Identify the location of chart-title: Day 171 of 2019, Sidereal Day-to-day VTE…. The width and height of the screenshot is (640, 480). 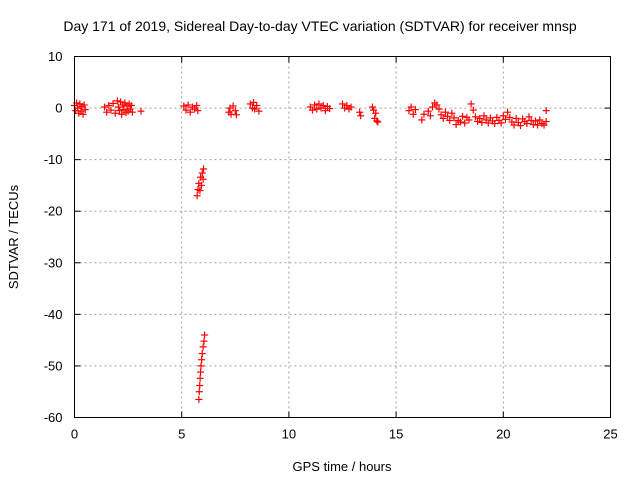
(320, 26).